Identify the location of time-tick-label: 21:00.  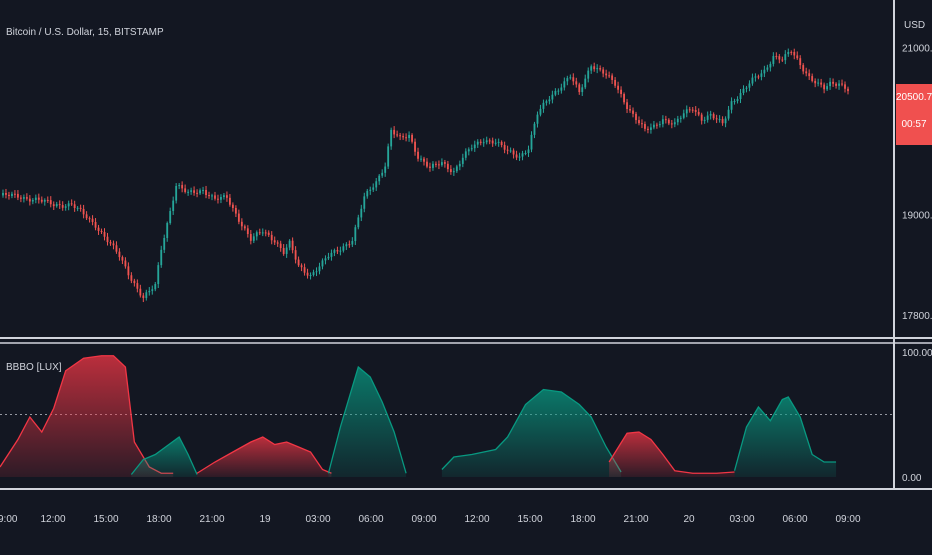
(211, 519).